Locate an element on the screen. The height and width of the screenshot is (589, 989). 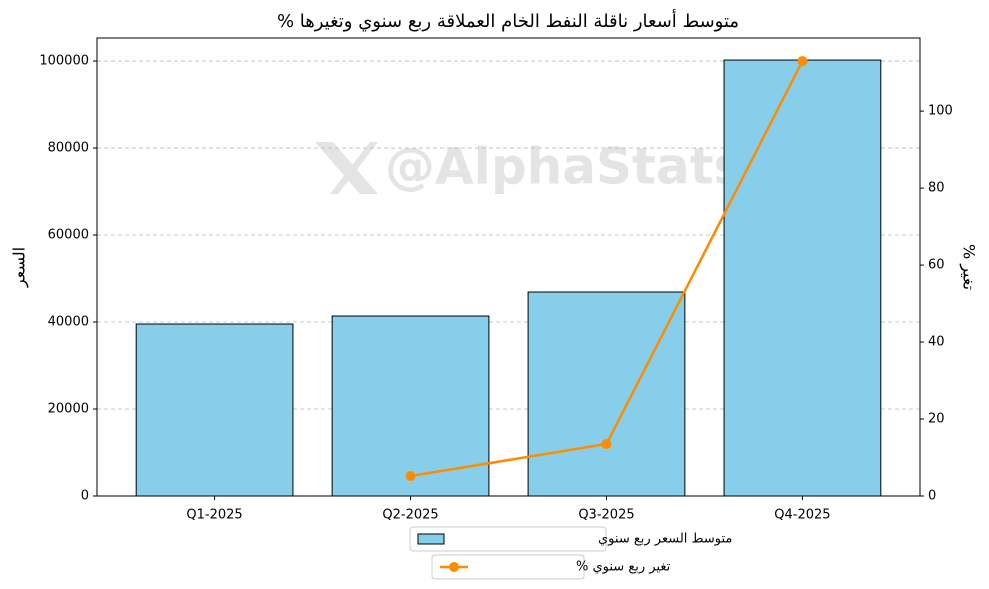
y2-tick-label: 80 is located at coordinates (936, 188).